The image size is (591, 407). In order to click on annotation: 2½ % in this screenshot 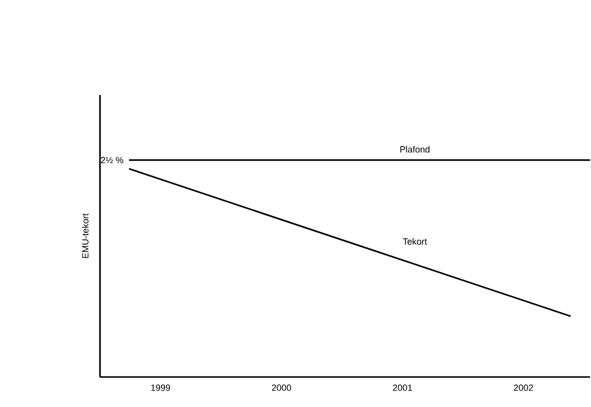, I will do `click(112, 160)`.